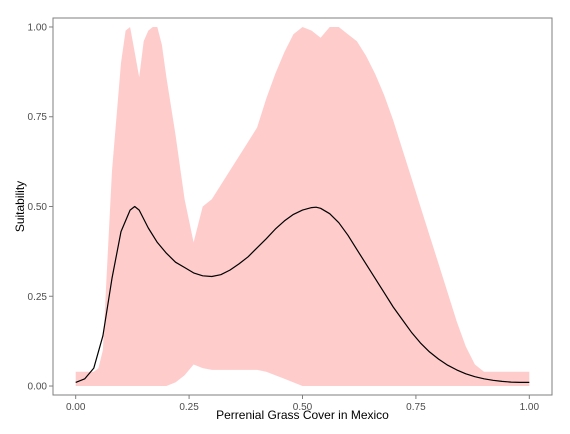 The width and height of the screenshot is (570, 434). What do you see at coordinates (38, 27) in the screenshot?
I see `y-tick-label: 1.00` at bounding box center [38, 27].